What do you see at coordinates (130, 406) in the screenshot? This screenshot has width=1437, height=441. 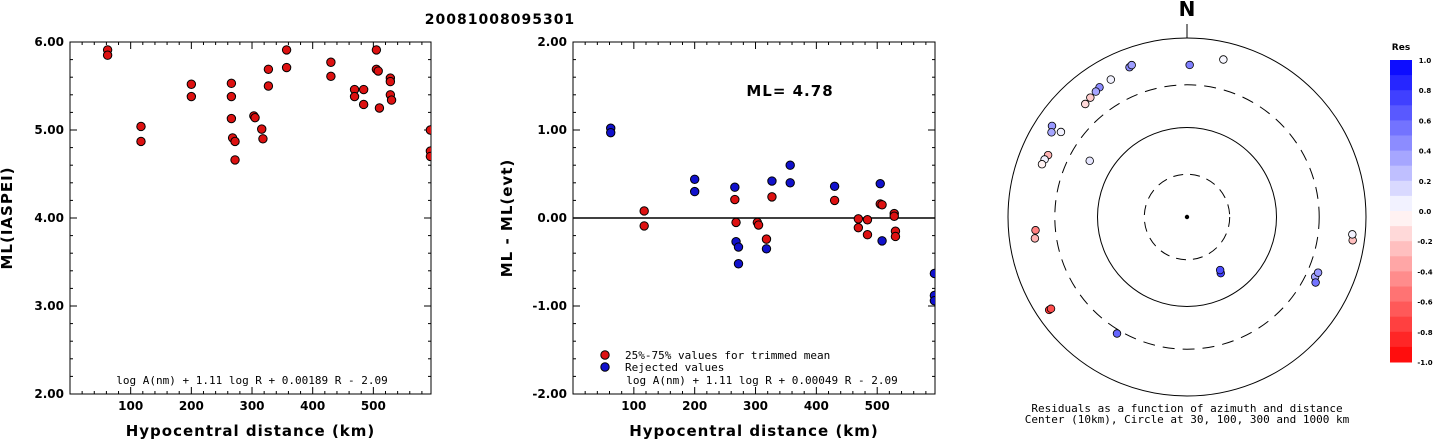 I see `x-tick-label: 100` at bounding box center [130, 406].